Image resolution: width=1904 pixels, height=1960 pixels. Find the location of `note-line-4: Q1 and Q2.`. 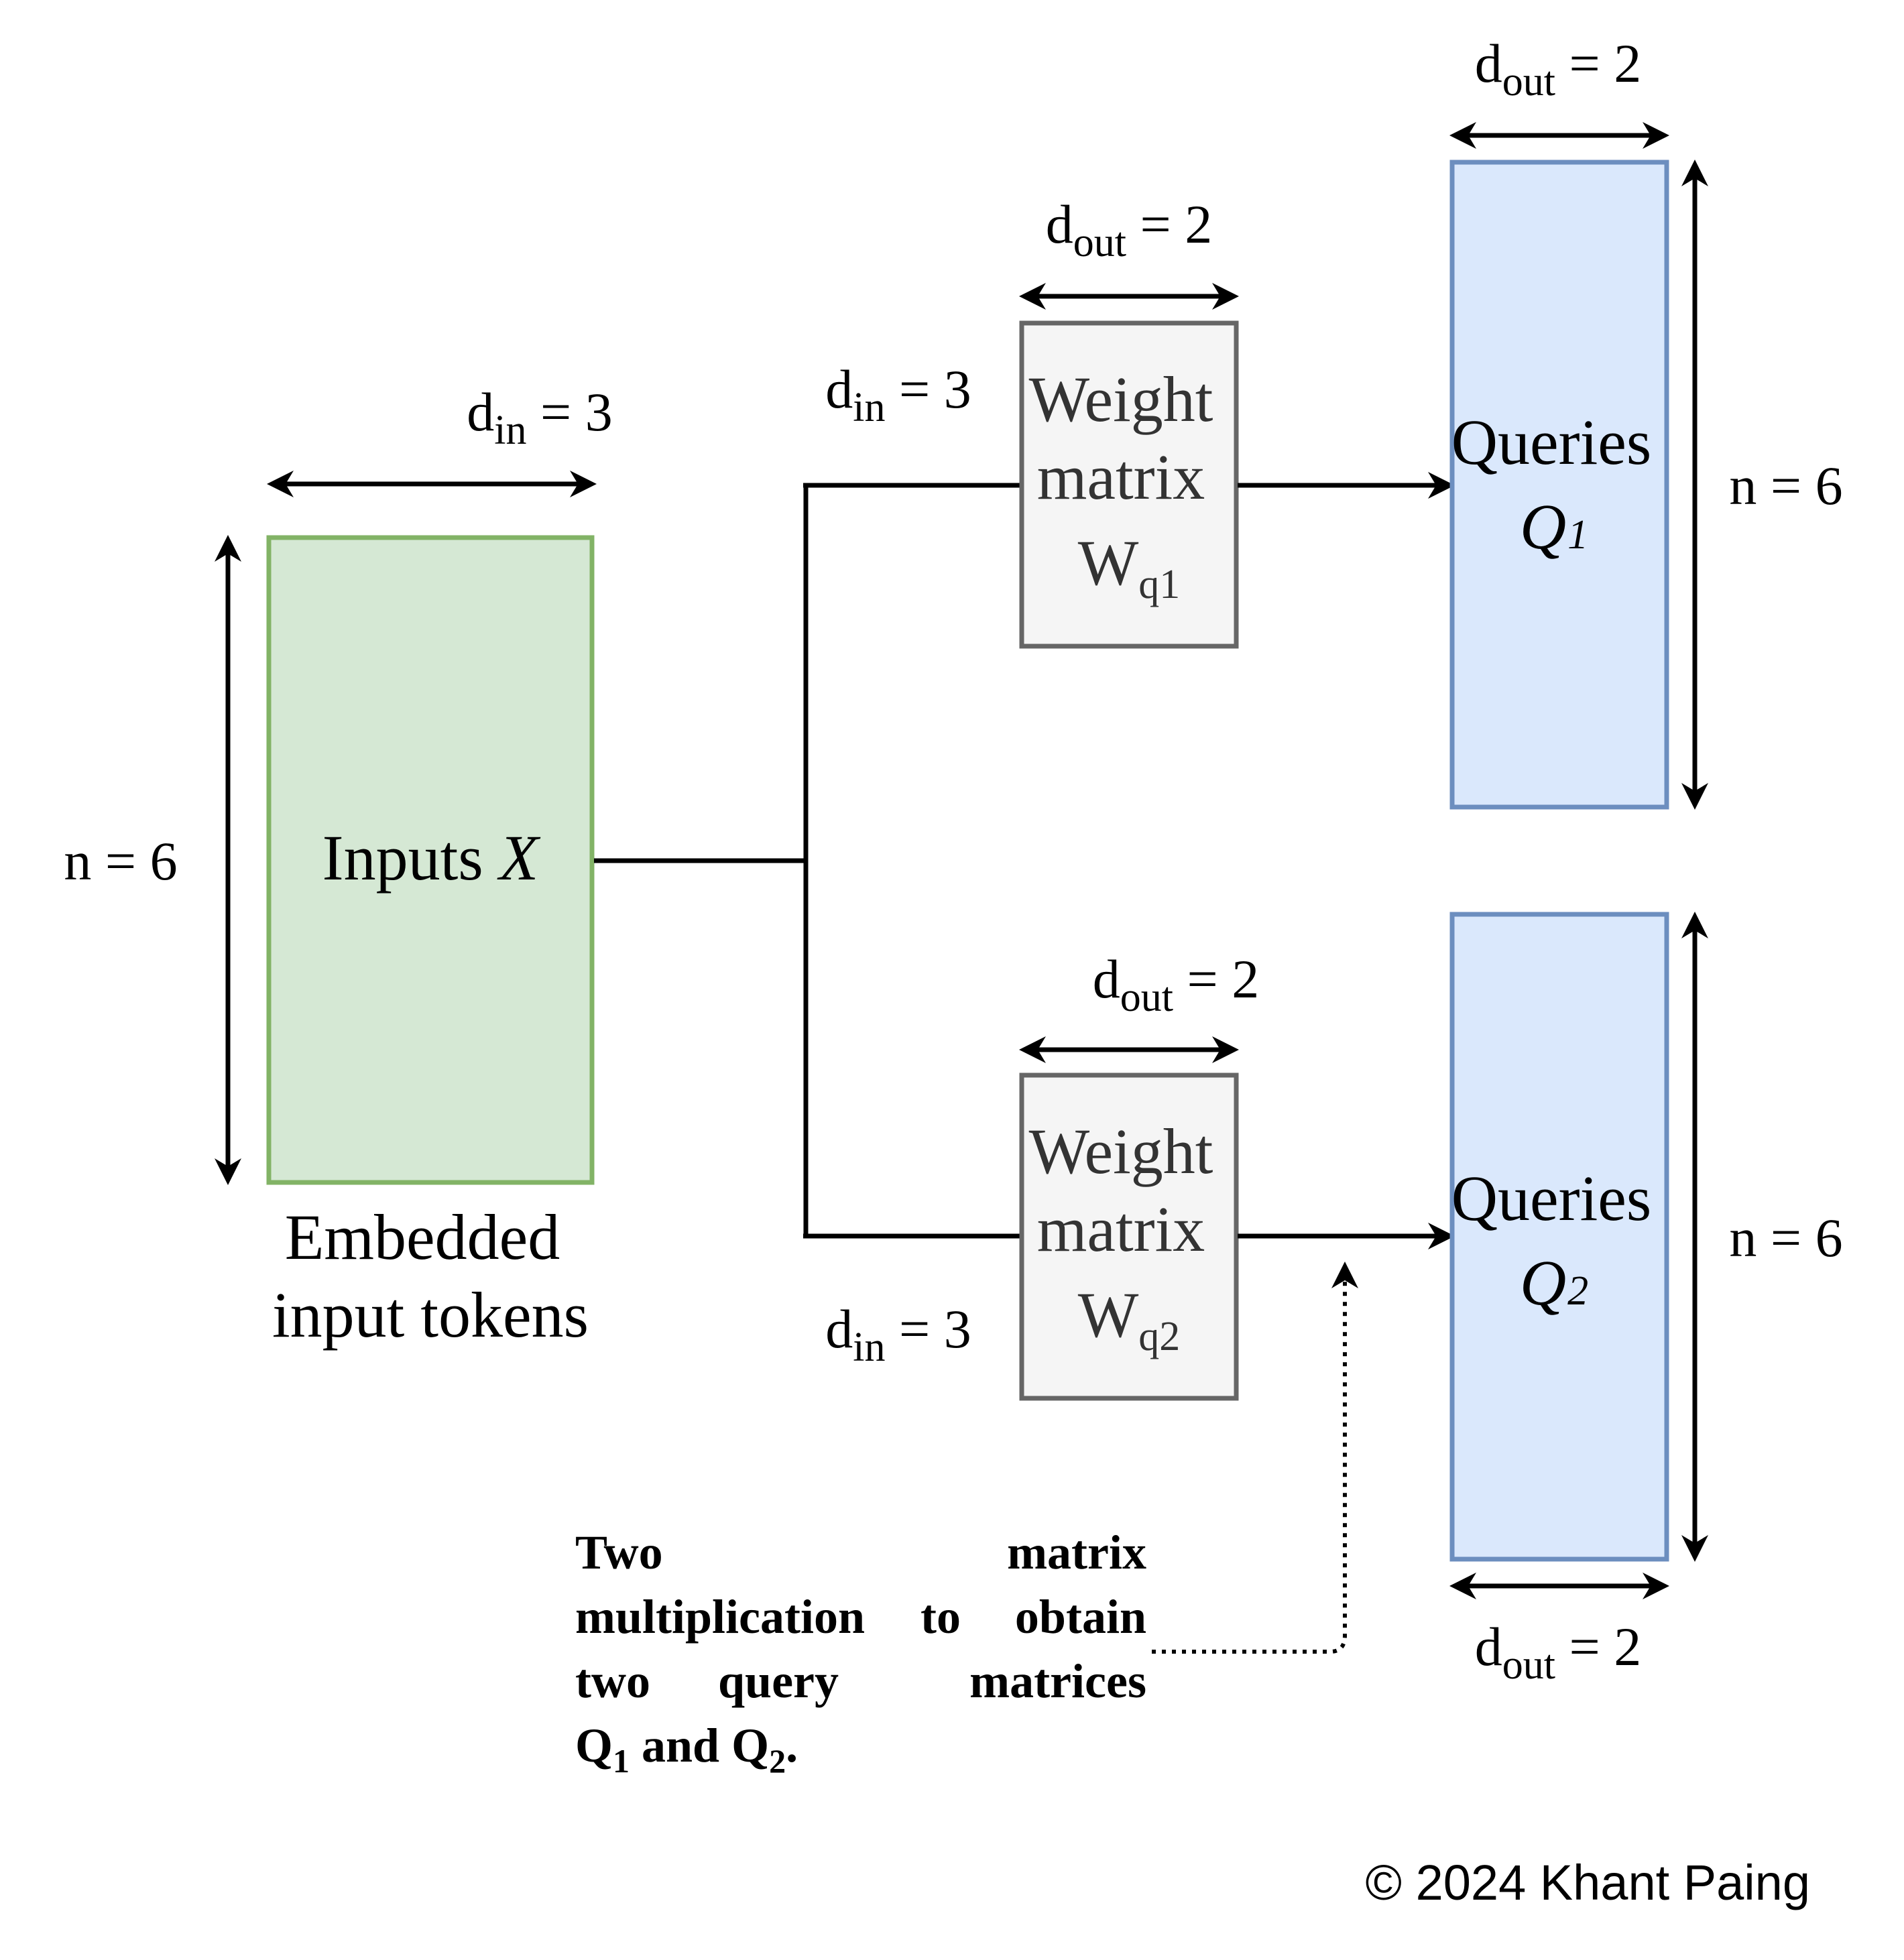

note-line-4: Q1 and Q2. is located at coordinates (686, 1749).